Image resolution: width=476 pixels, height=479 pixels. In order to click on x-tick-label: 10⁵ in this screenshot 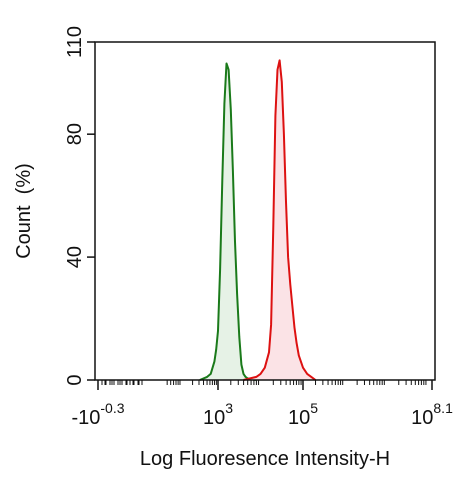, I will do `click(303, 414)`.